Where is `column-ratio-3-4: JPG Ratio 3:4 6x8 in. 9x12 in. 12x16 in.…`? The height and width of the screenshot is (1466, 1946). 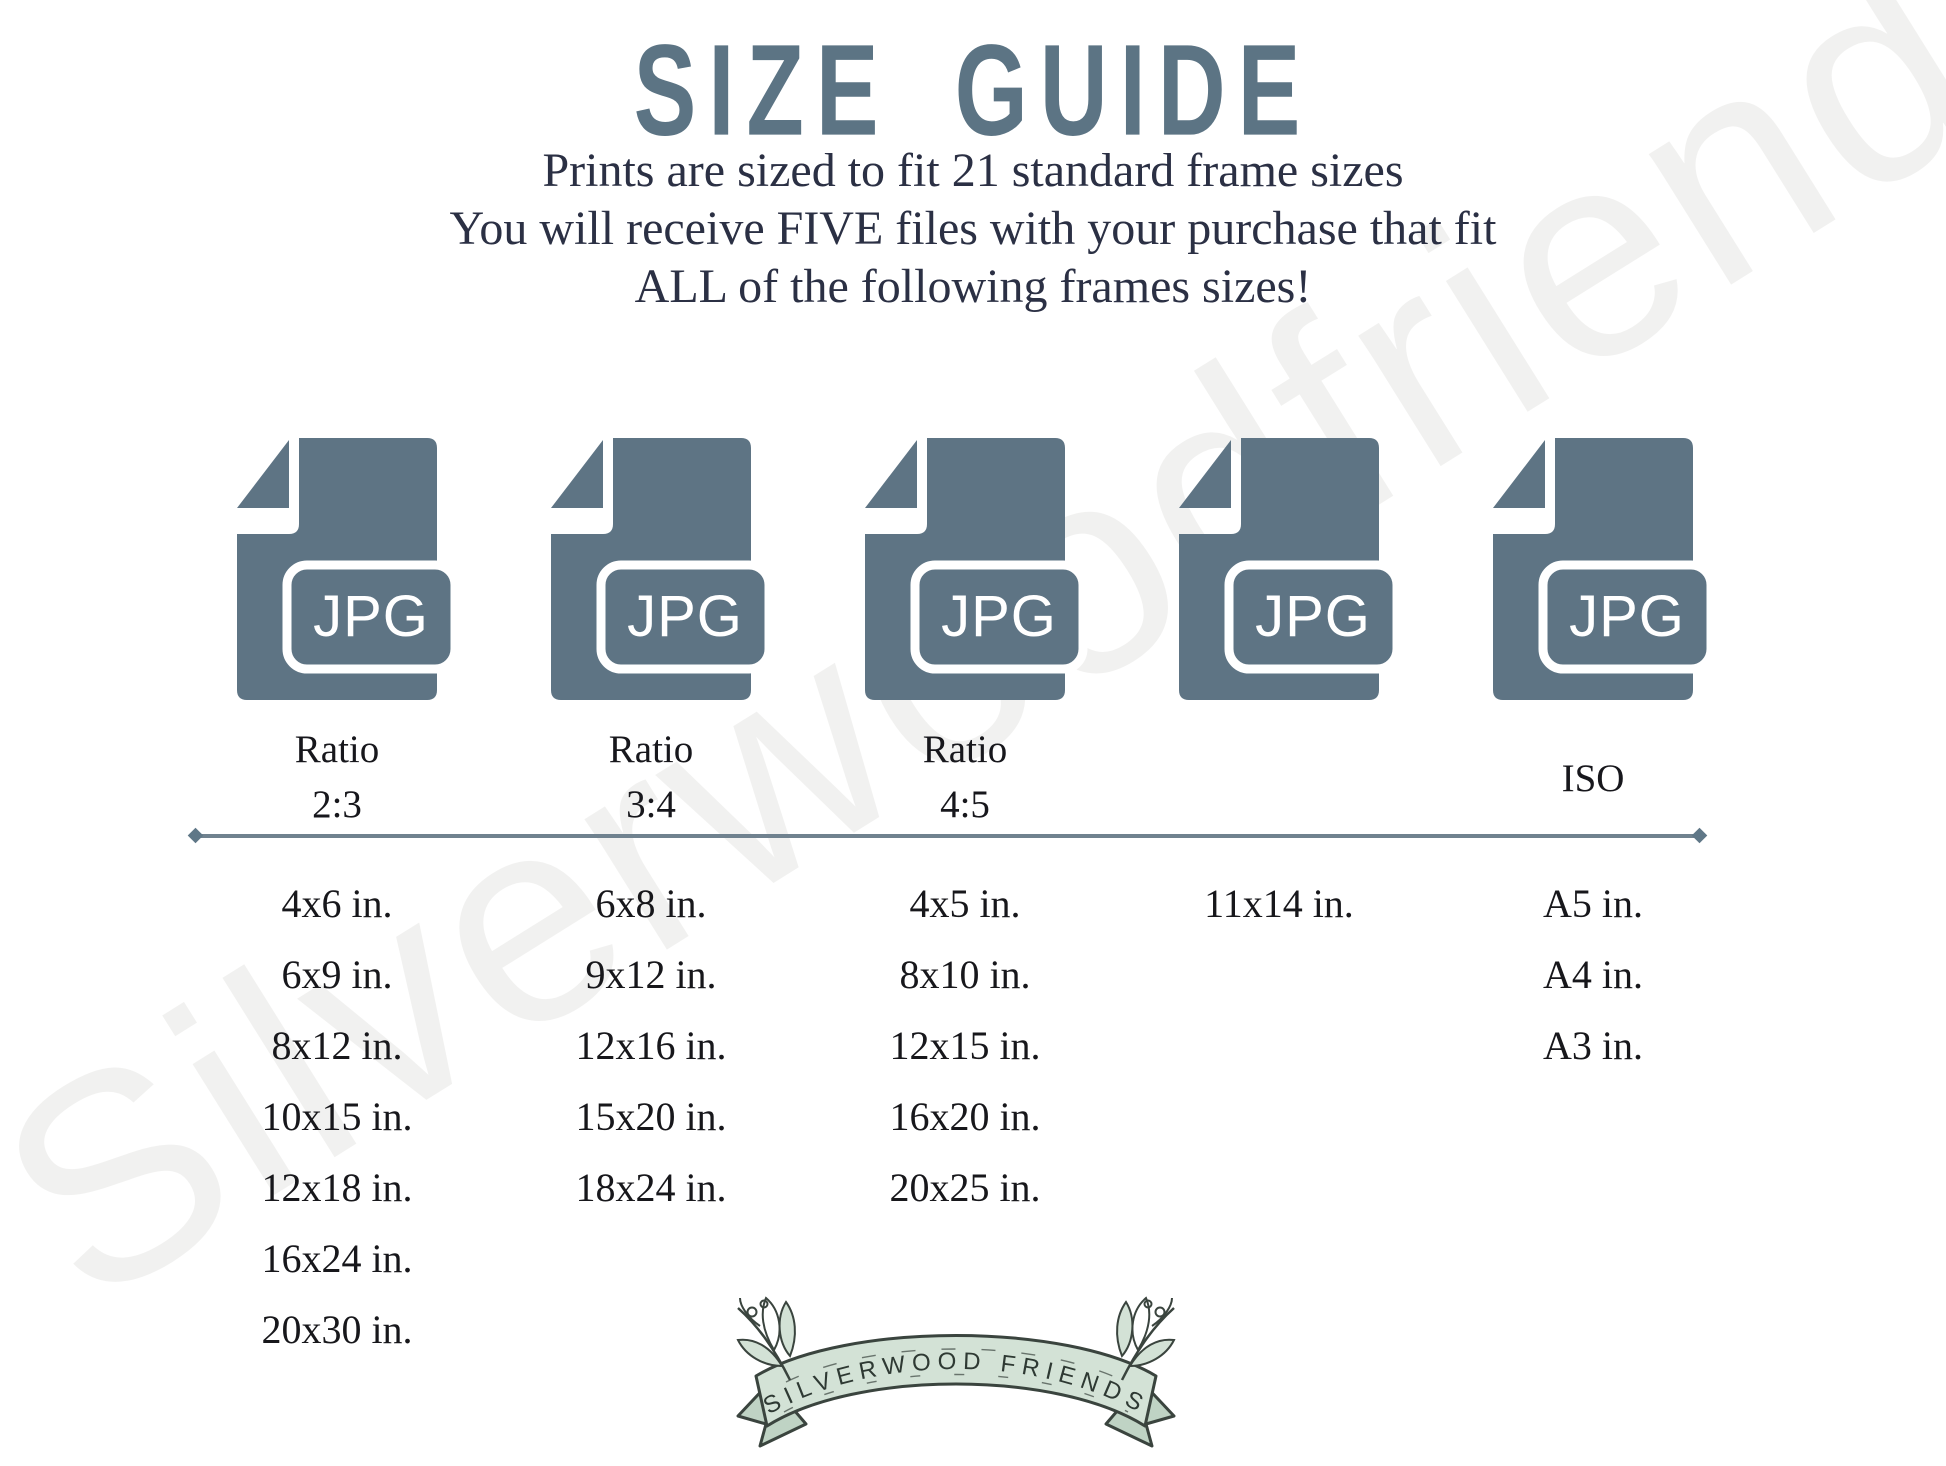
column-ratio-3-4: JPG Ratio 3:4 6x8 in. 9x12 in. 12x16 in.… is located at coordinates (651, 901).